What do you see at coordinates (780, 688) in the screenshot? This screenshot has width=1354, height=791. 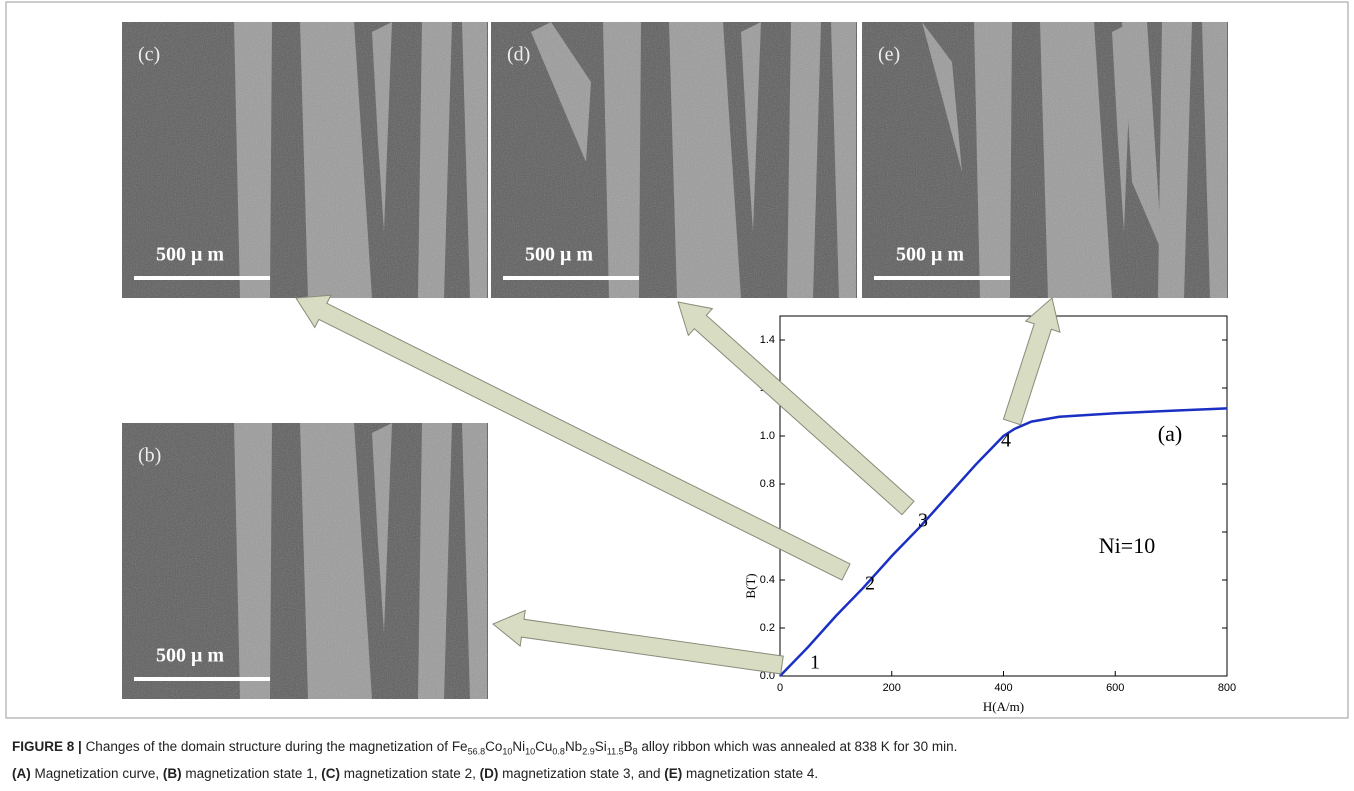 I see `x-tick-label: 0` at bounding box center [780, 688].